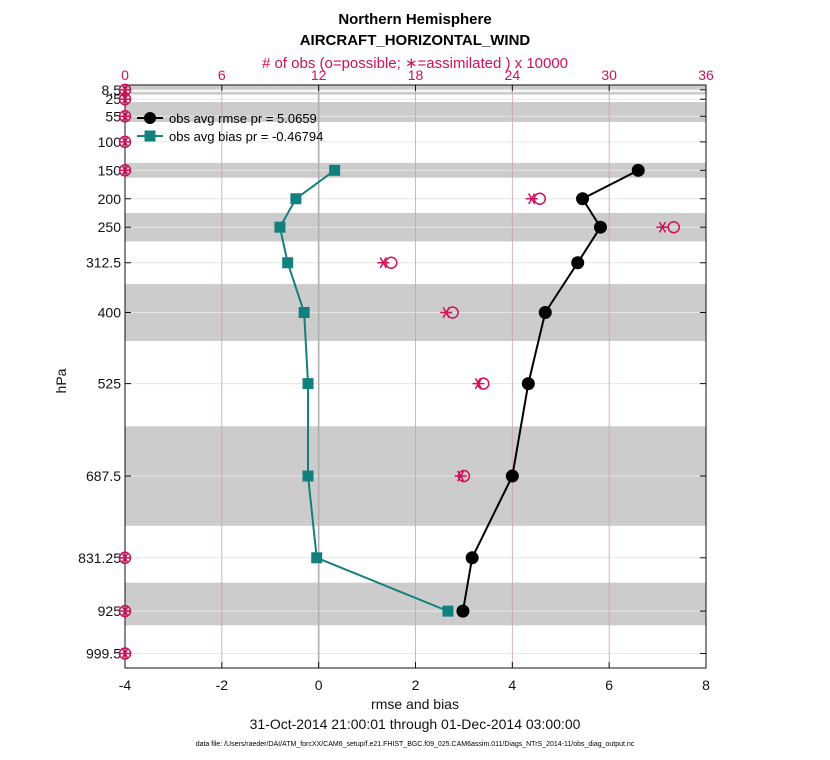 The height and width of the screenshot is (760, 830). What do you see at coordinates (150, 136) in the screenshot?
I see `legend-marker-bias` at bounding box center [150, 136].